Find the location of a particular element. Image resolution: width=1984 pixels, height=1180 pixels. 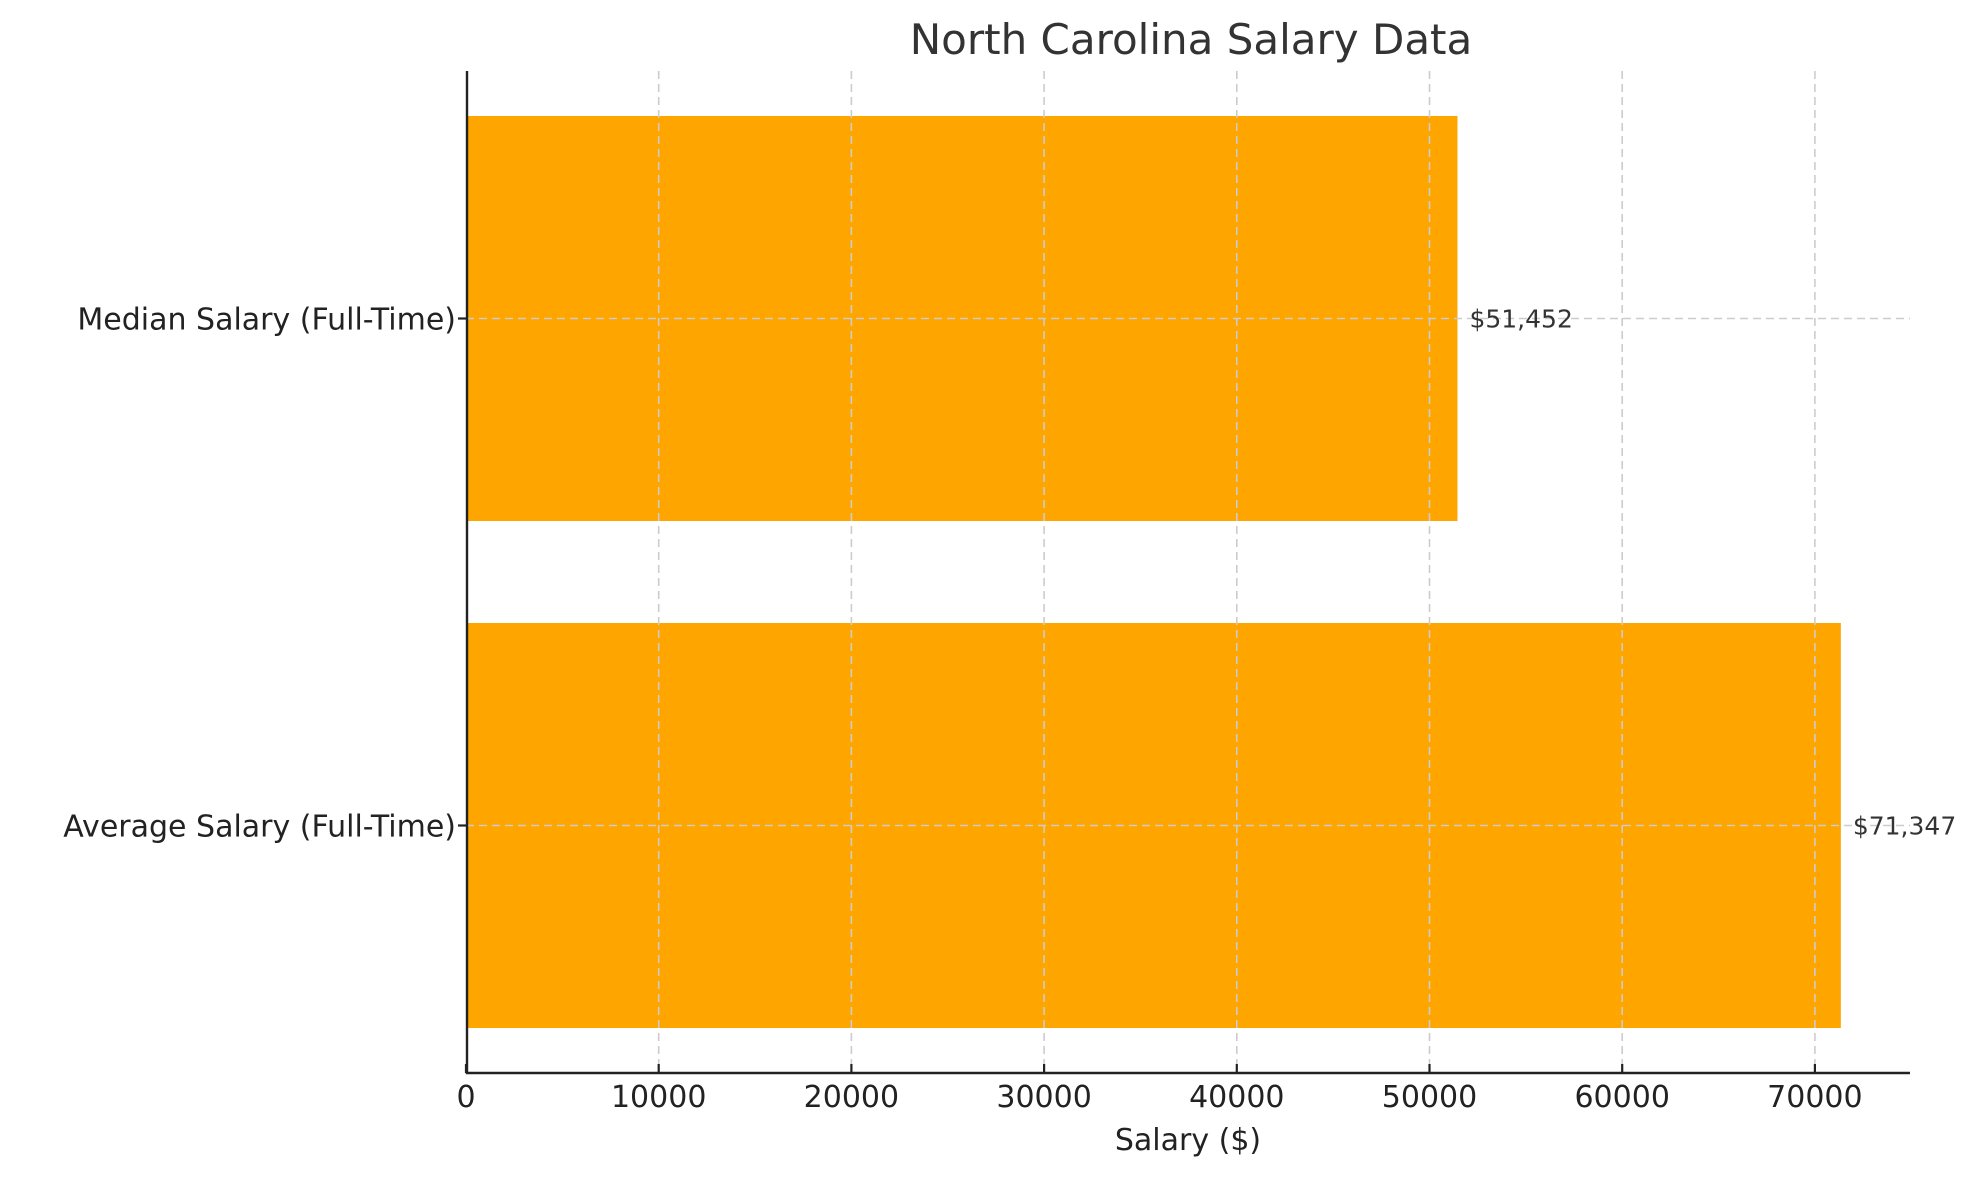

y-tick-label: Median Salary (Full-Time) is located at coordinates (266, 320).